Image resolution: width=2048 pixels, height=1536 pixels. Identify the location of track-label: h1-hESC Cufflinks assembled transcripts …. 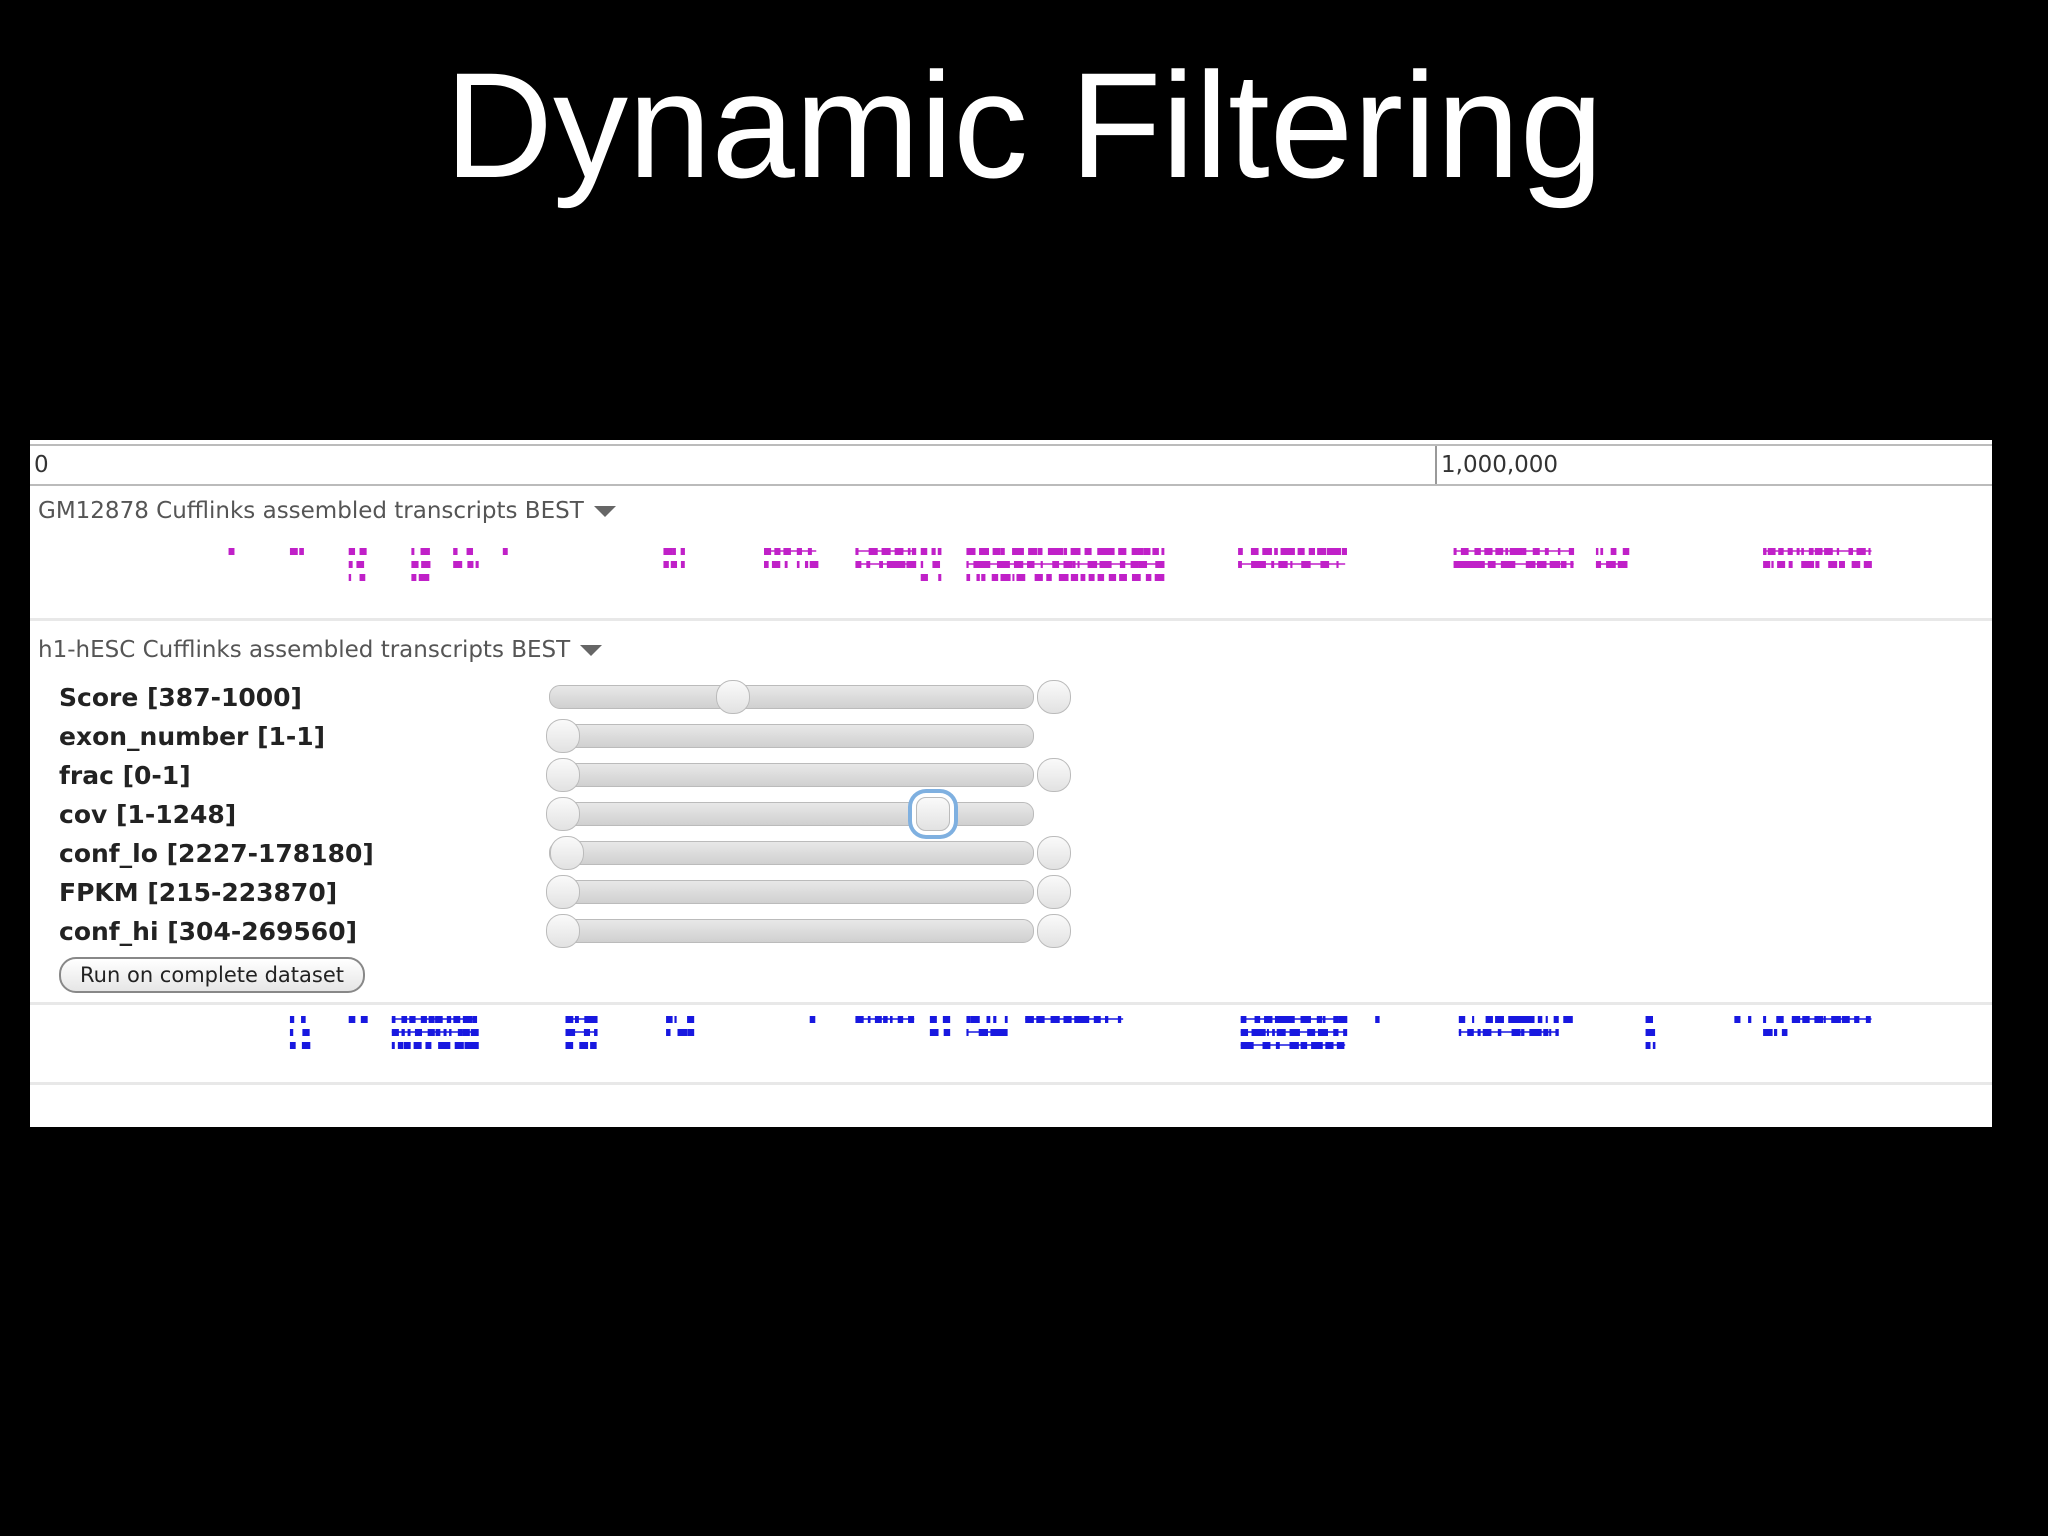
(320, 650).